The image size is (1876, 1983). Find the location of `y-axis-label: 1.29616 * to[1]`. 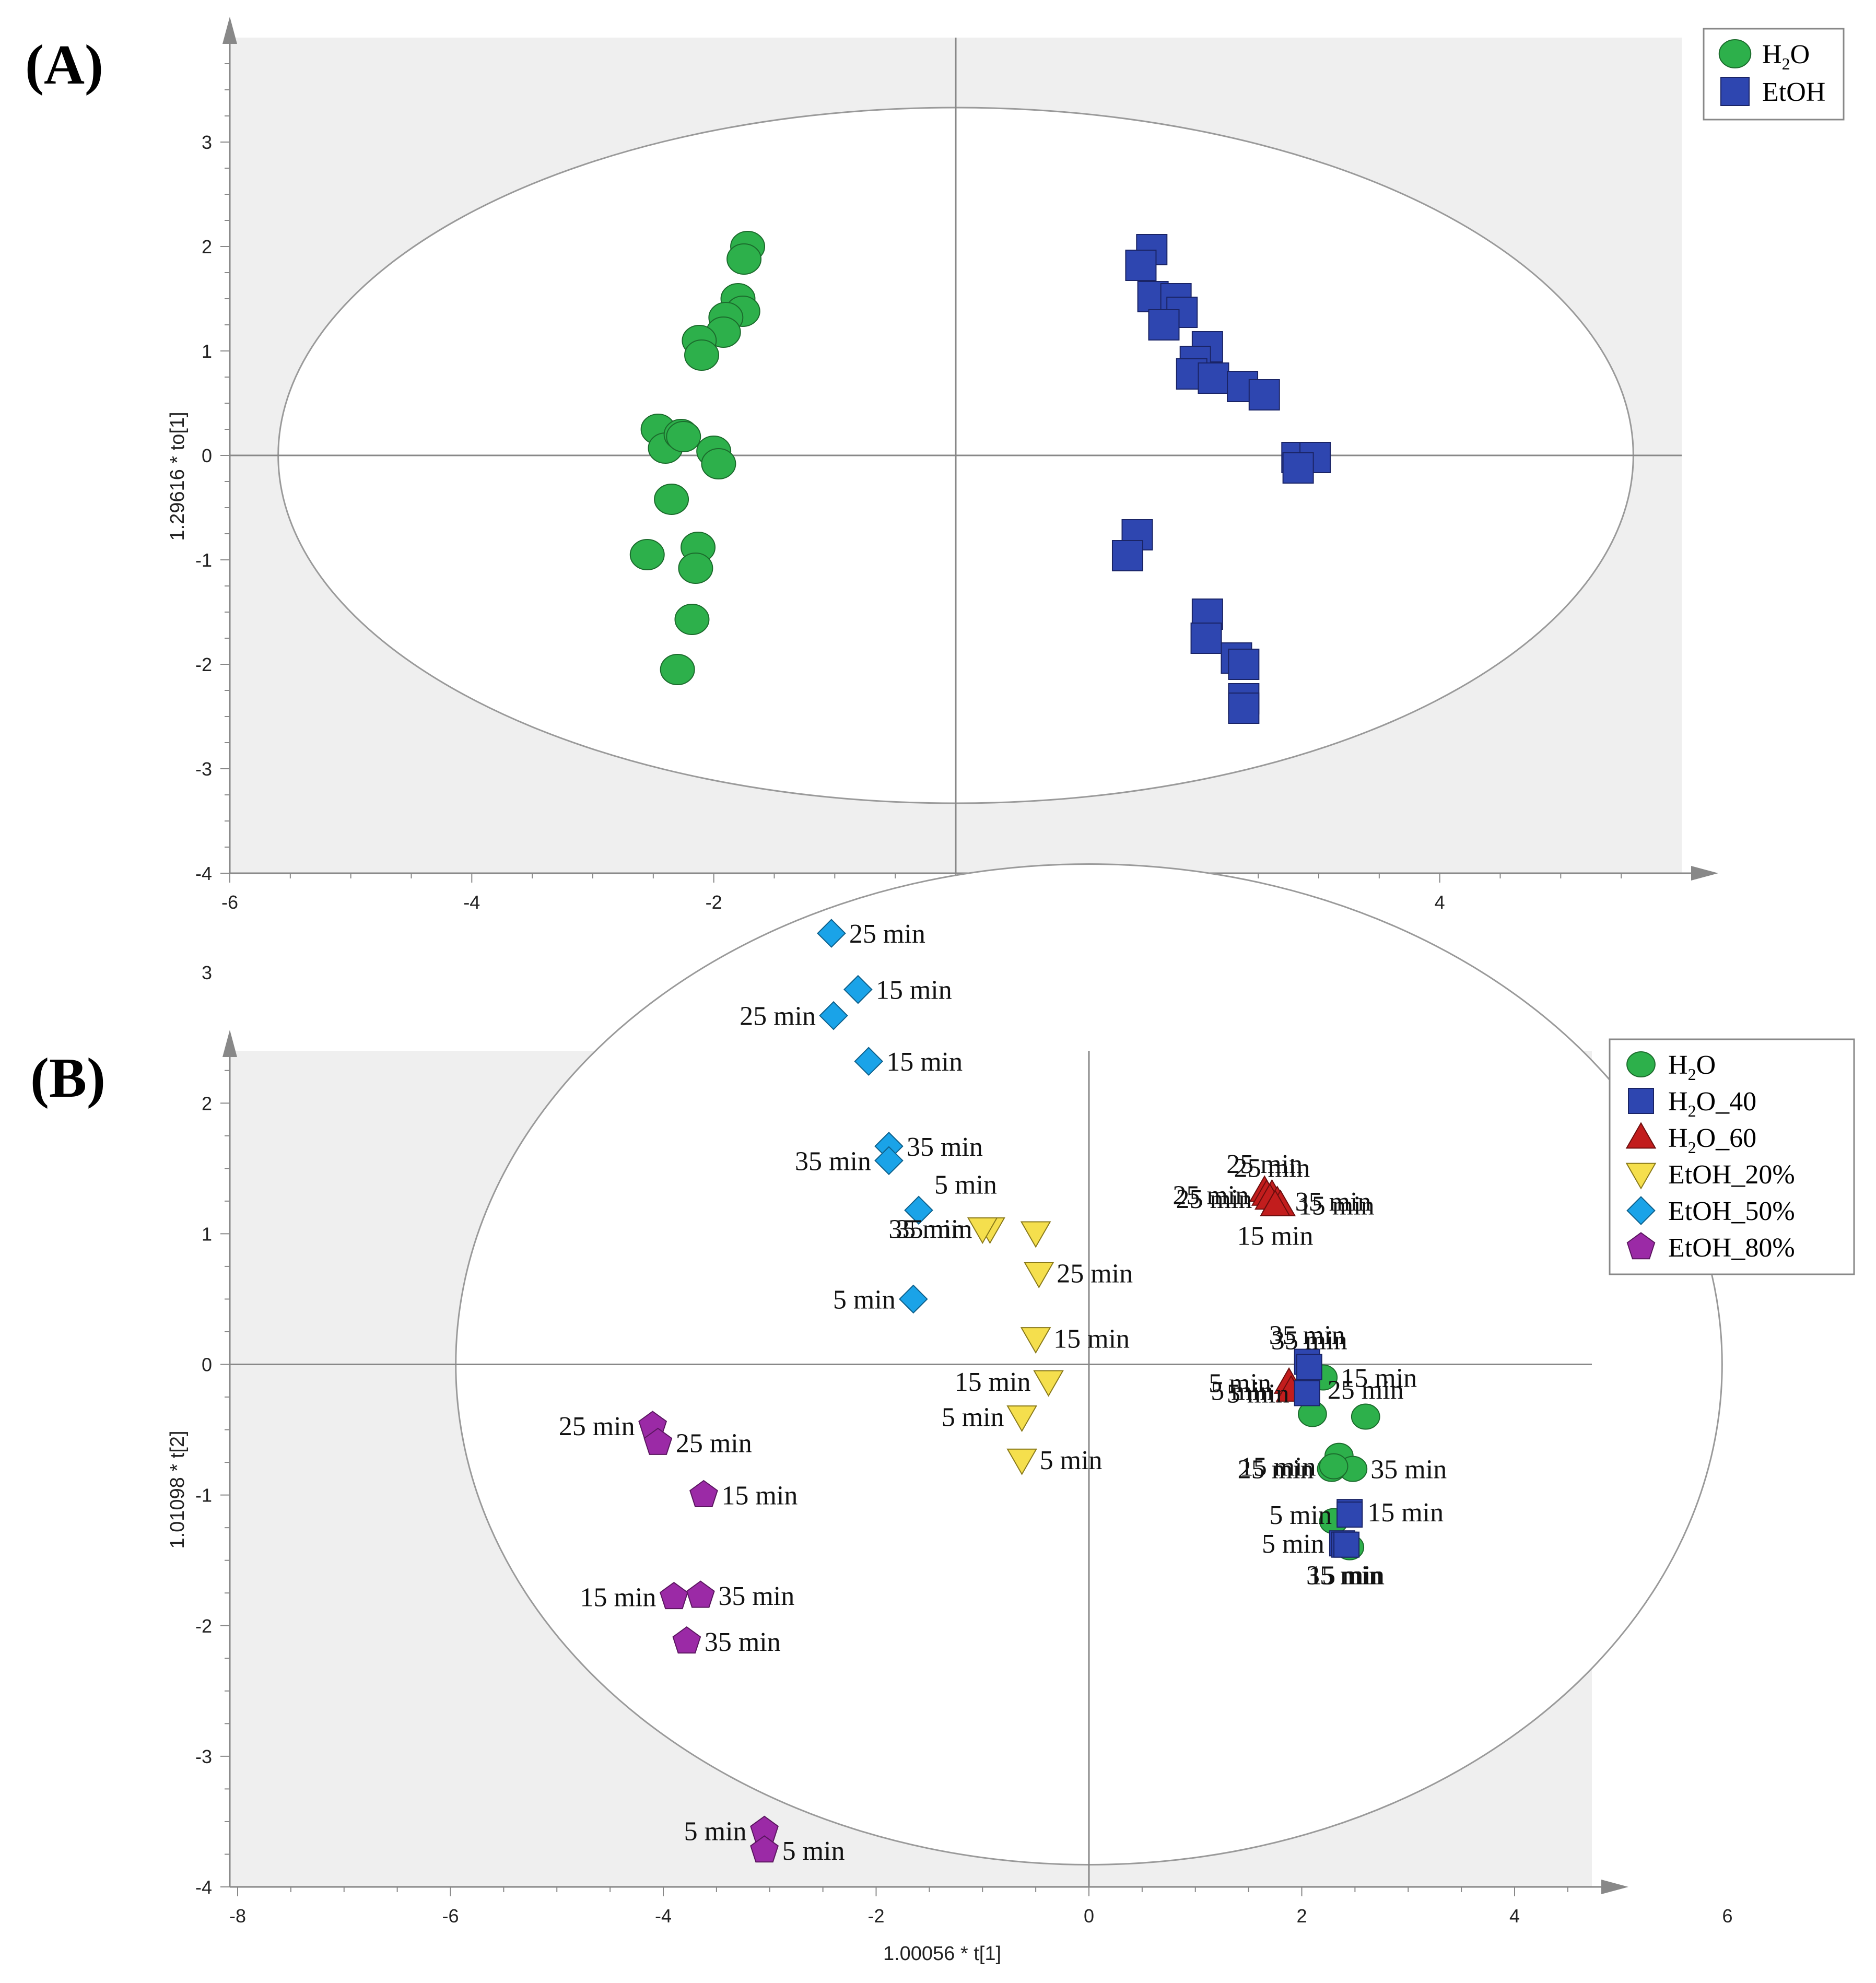

y-axis-label: 1.29616 * to[1] is located at coordinates (178, 476).